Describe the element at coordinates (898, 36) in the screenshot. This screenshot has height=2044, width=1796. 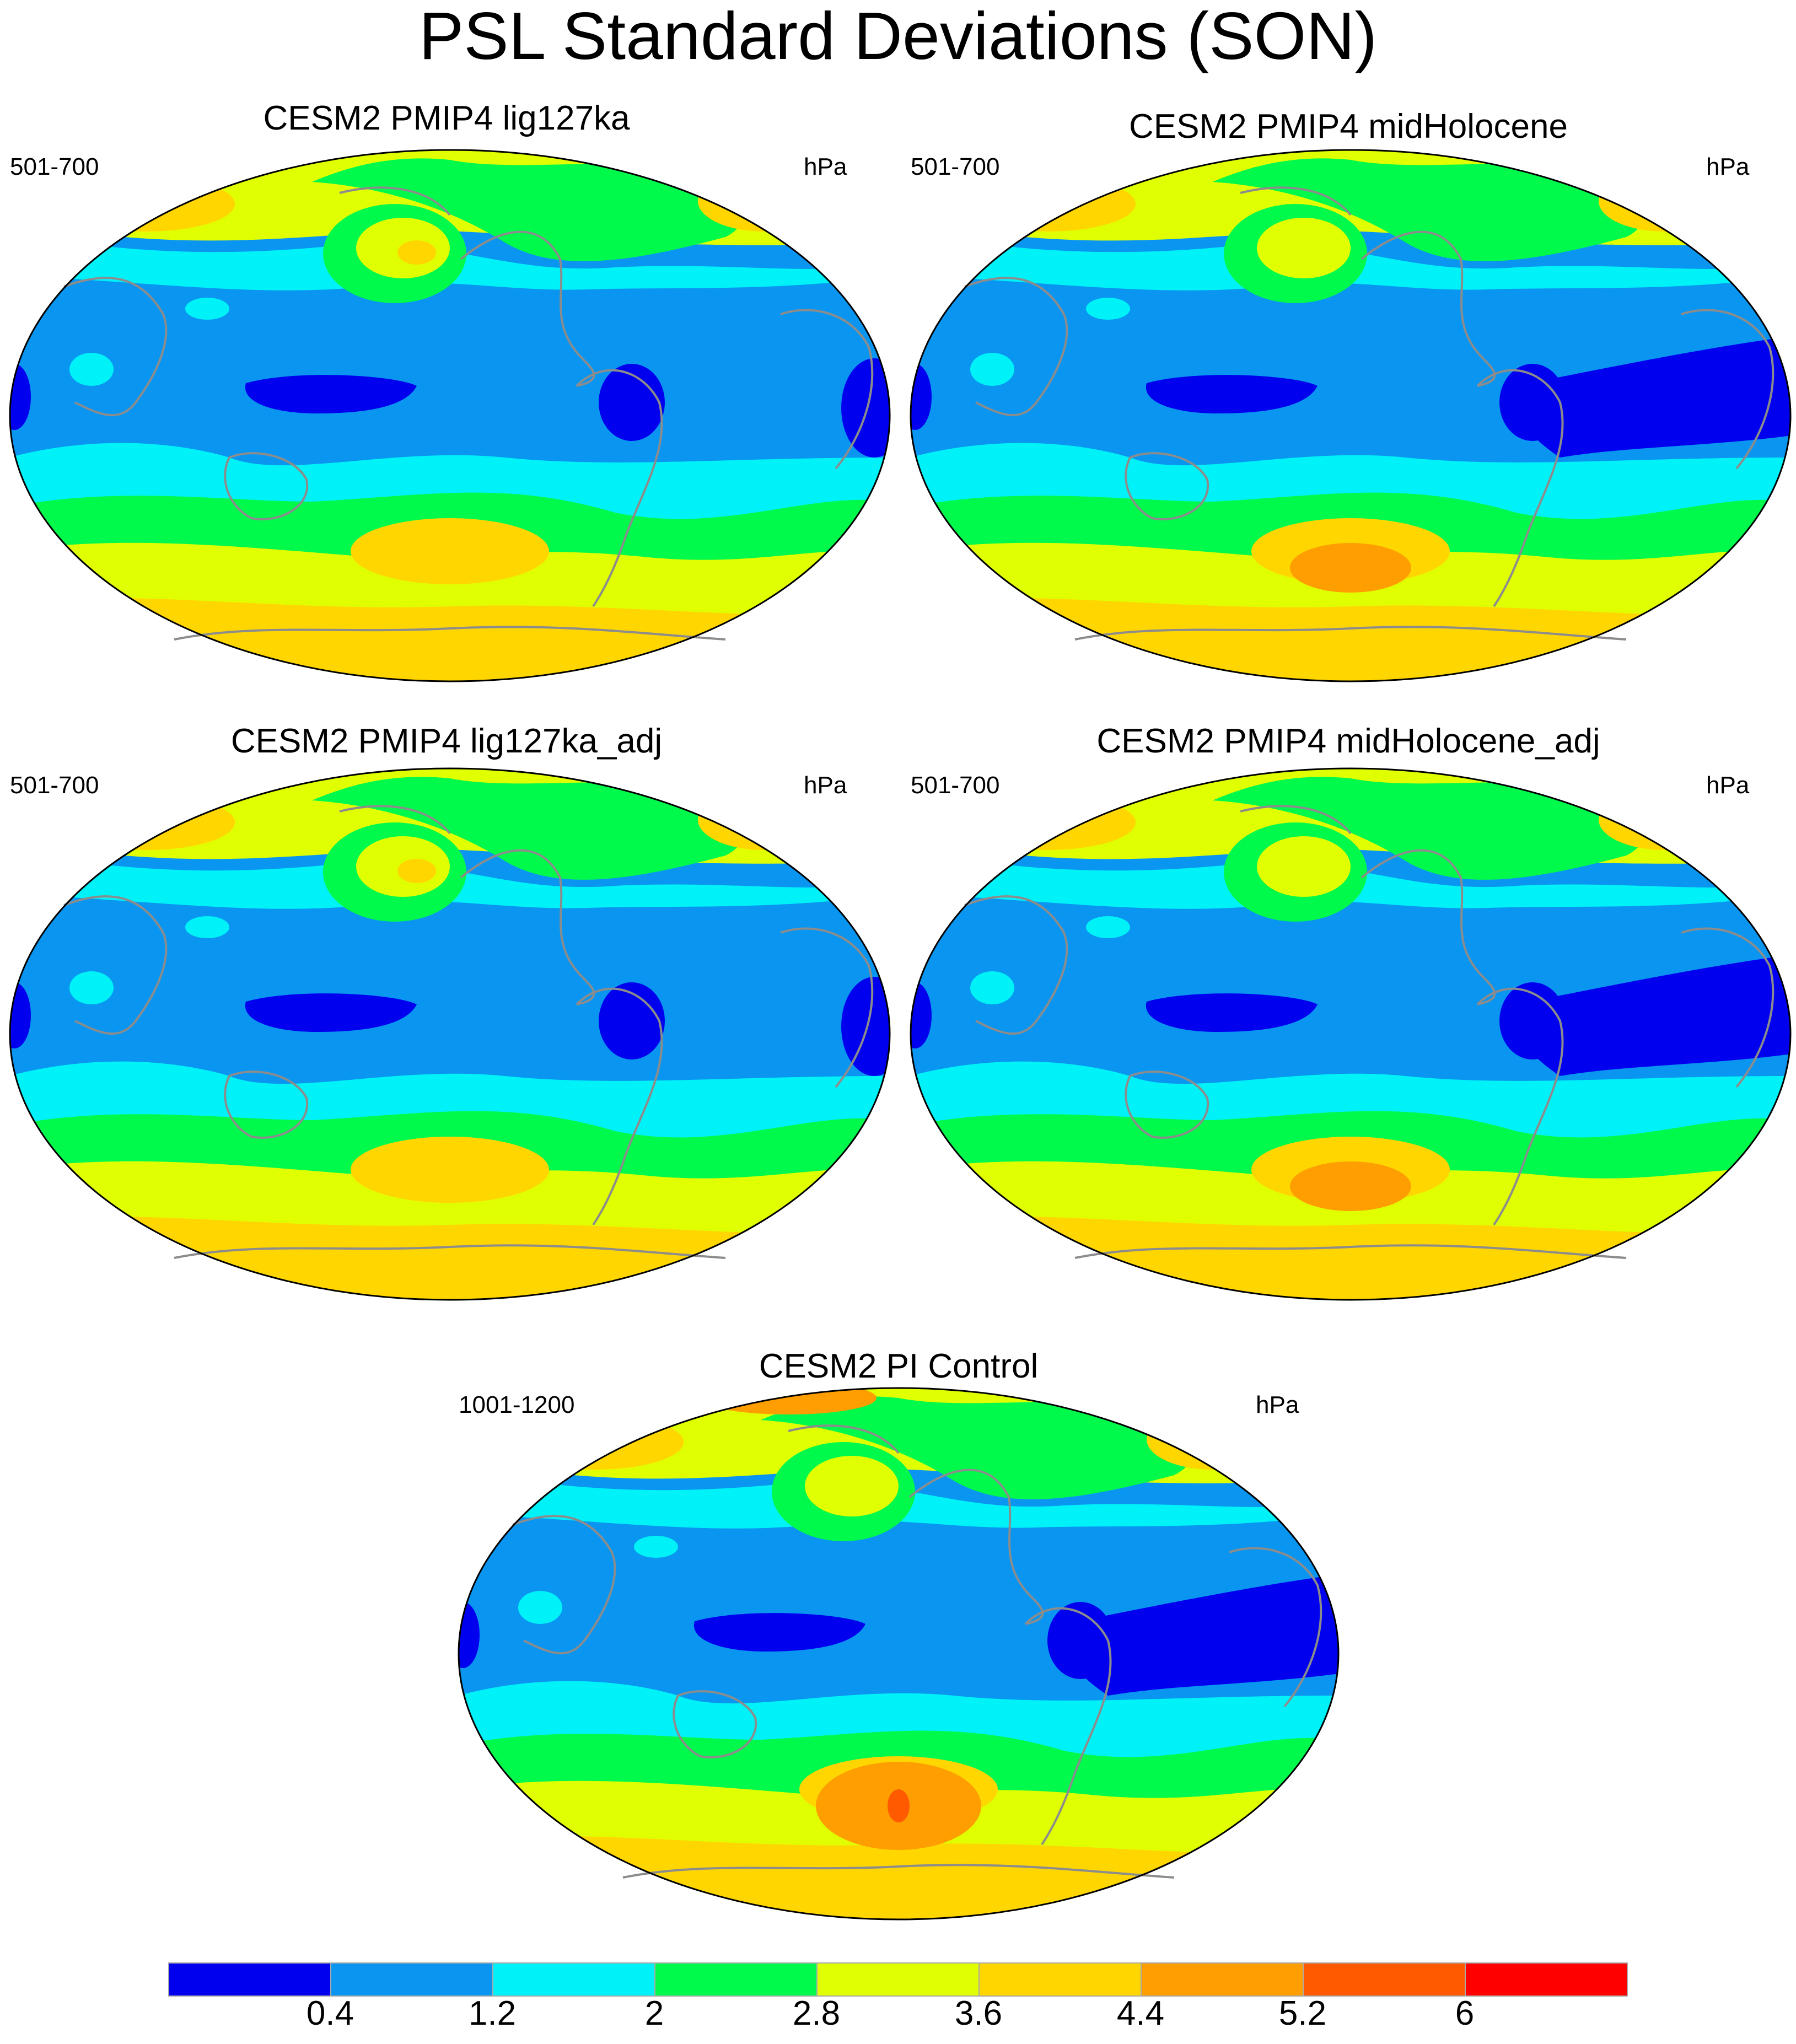
I see `figure-title: PSL Standard Deviations (SON)` at that location.